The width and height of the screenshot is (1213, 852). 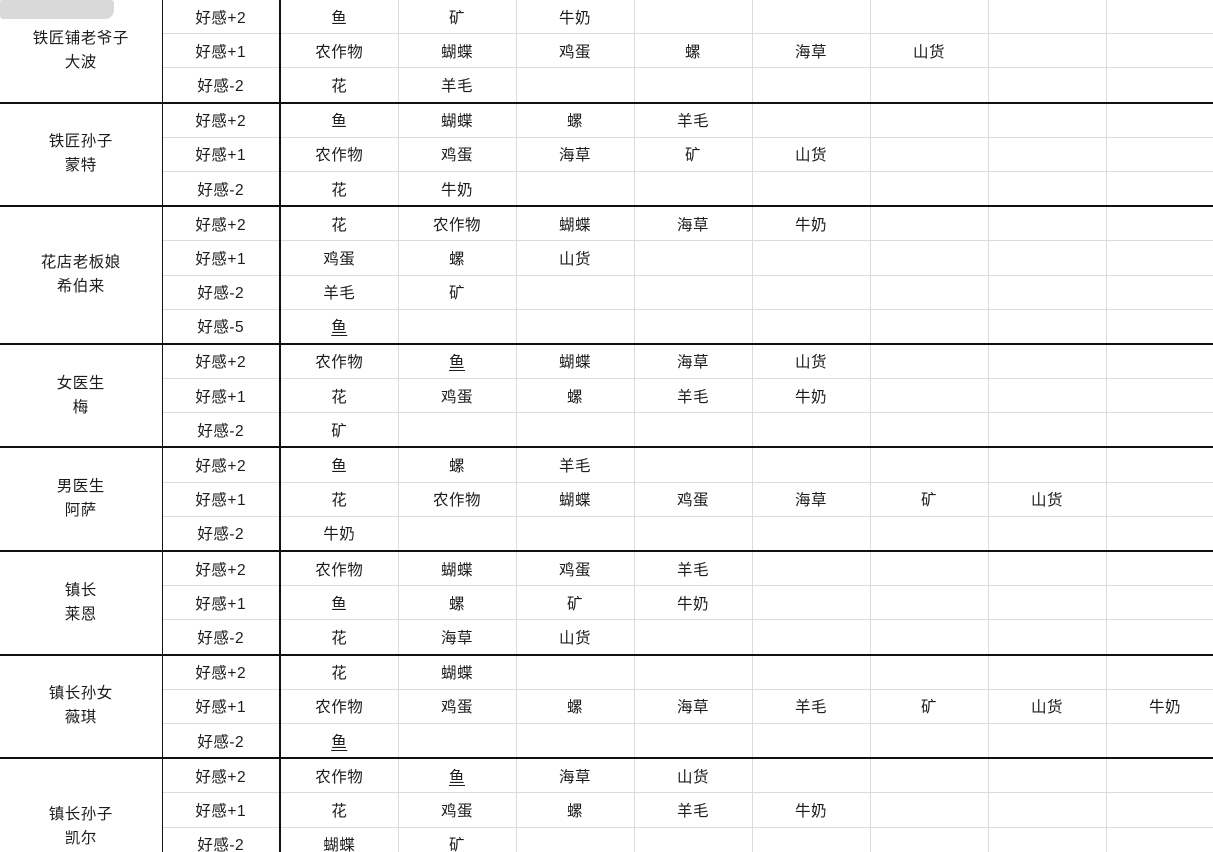 I want to click on gift-item-cell: 海草, so click(x=575, y=154).